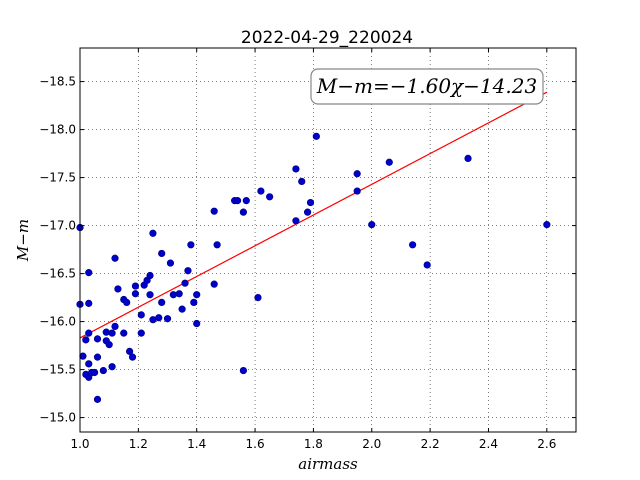  I want to click on y-tick-labels: −15.0 −15.5 −16.0 −16.5 −17.0 −17.5 −18.0 −18.5, so click(57, 250).